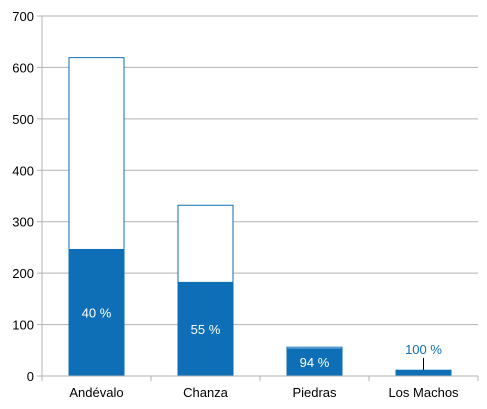 Image resolution: width=487 pixels, height=409 pixels. I want to click on x-category-label: Piedras, so click(314, 392).